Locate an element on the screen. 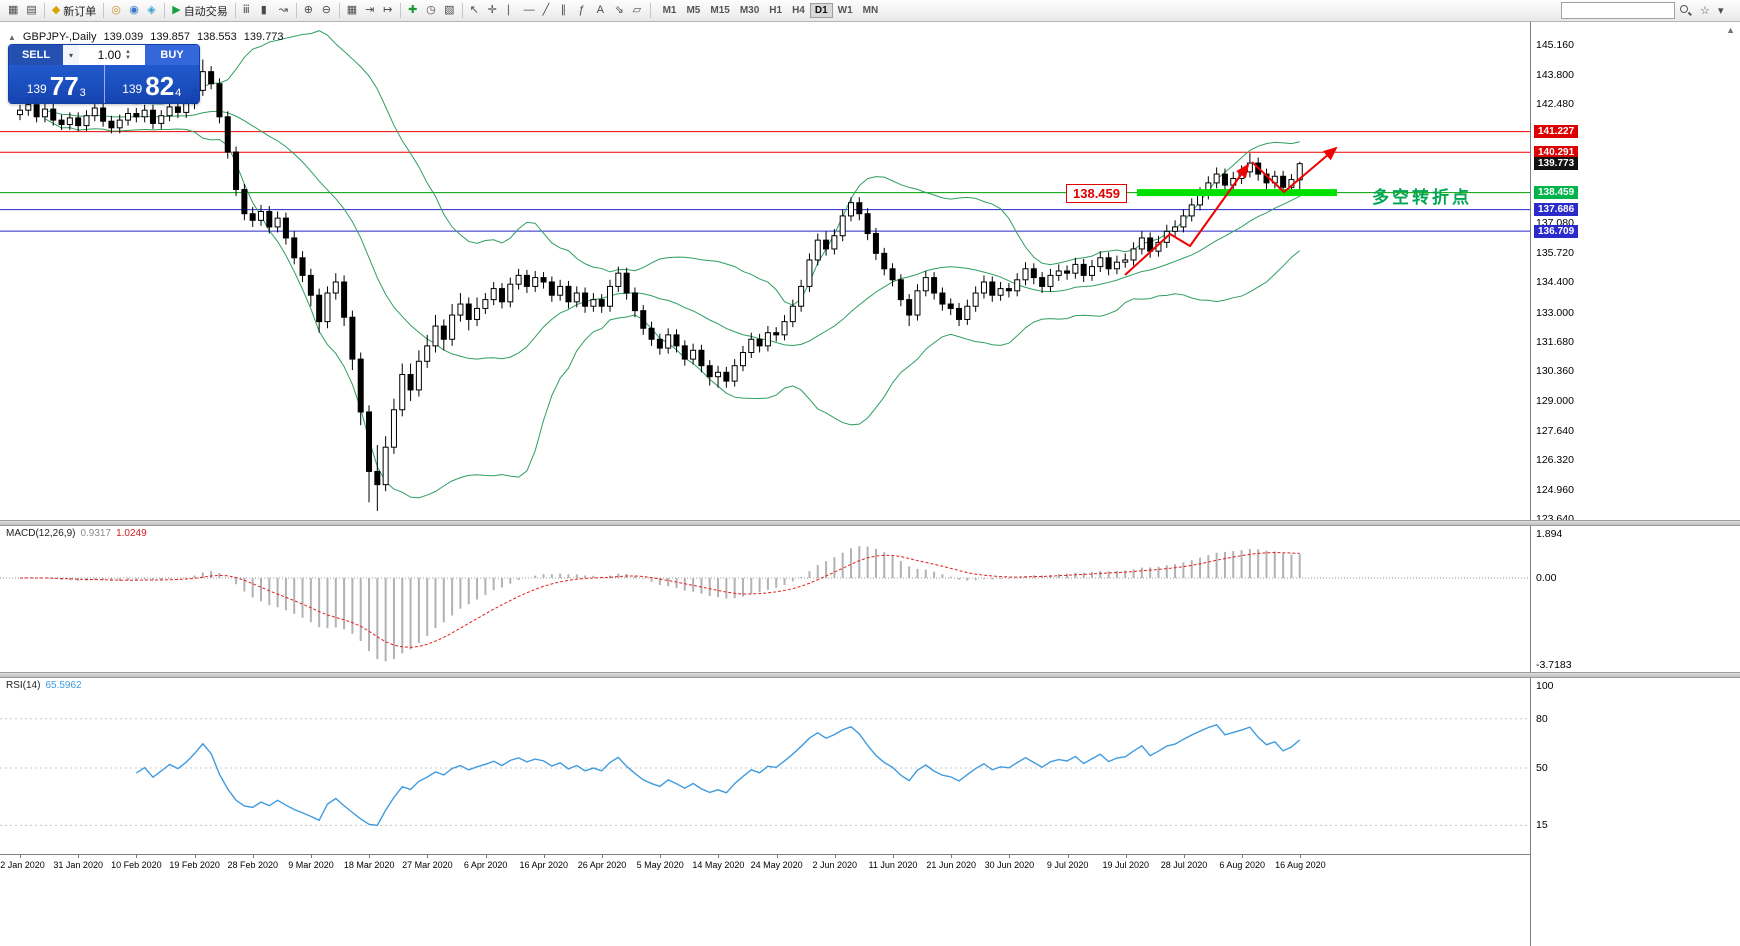 The height and width of the screenshot is (946, 1740). zoom-out-icon: ⊖ is located at coordinates (326, 10).